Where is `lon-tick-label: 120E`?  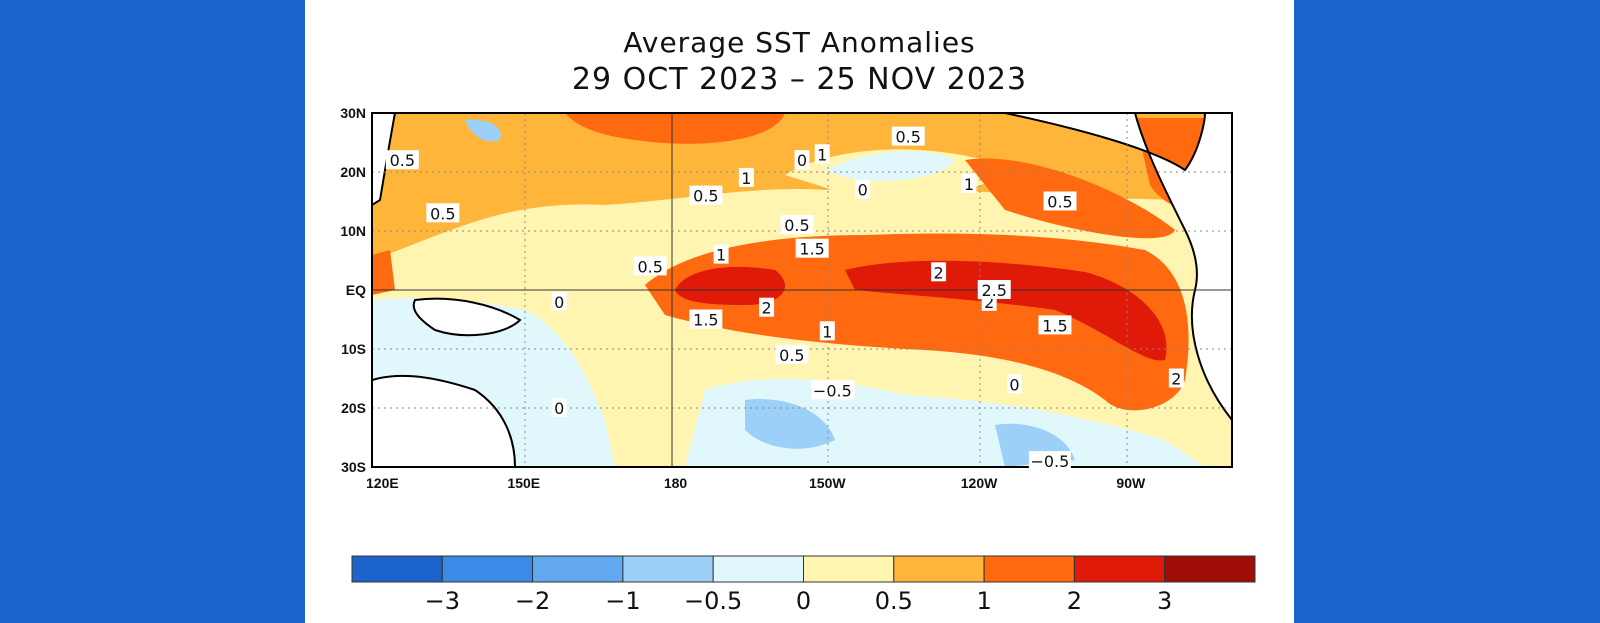
lon-tick-label: 120E is located at coordinates (382, 483).